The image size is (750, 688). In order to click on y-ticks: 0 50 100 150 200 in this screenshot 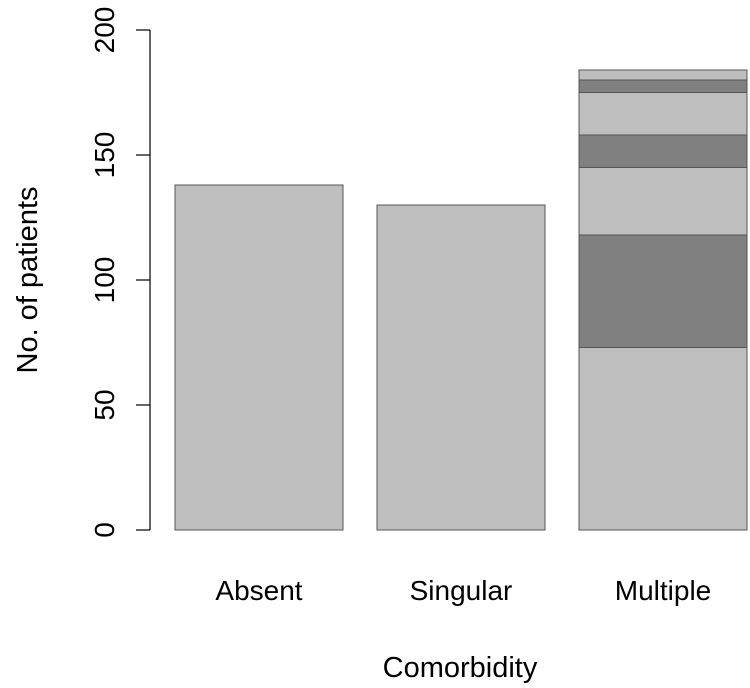, I will do `click(119, 272)`.